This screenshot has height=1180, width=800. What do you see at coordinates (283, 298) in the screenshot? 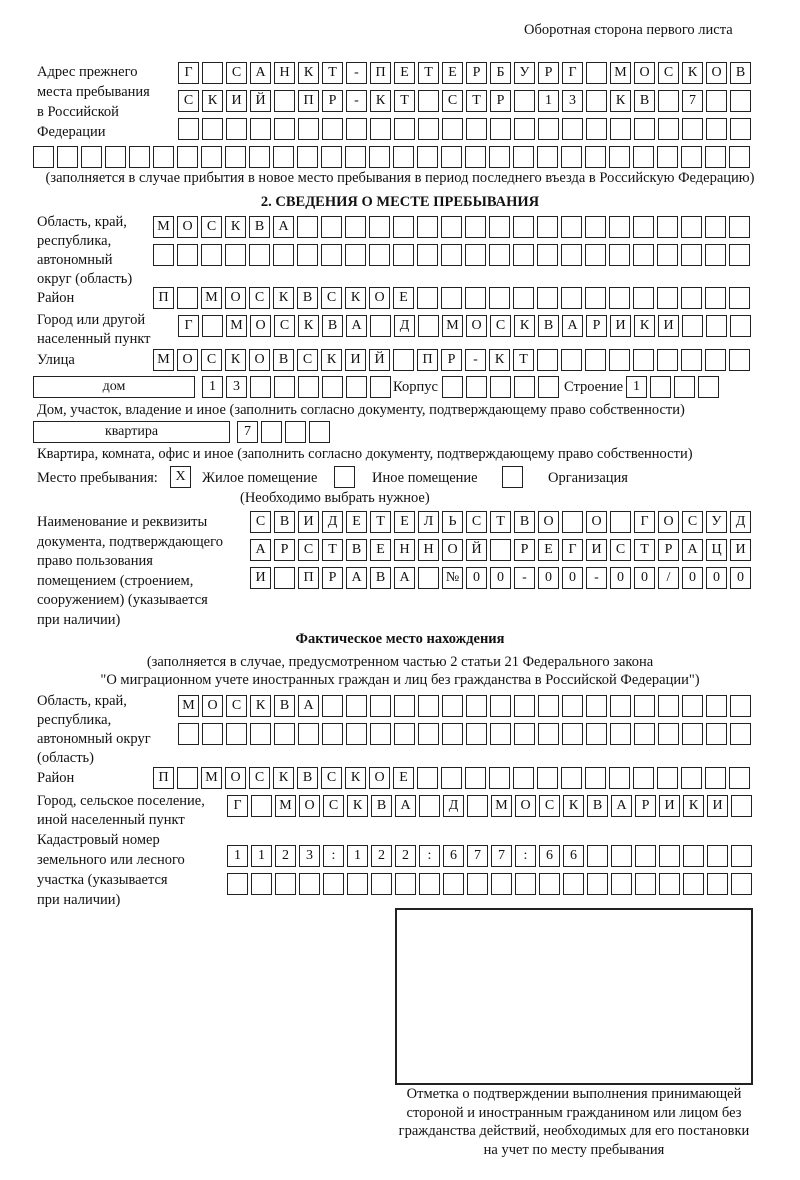
I see `district-cell: К` at bounding box center [283, 298].